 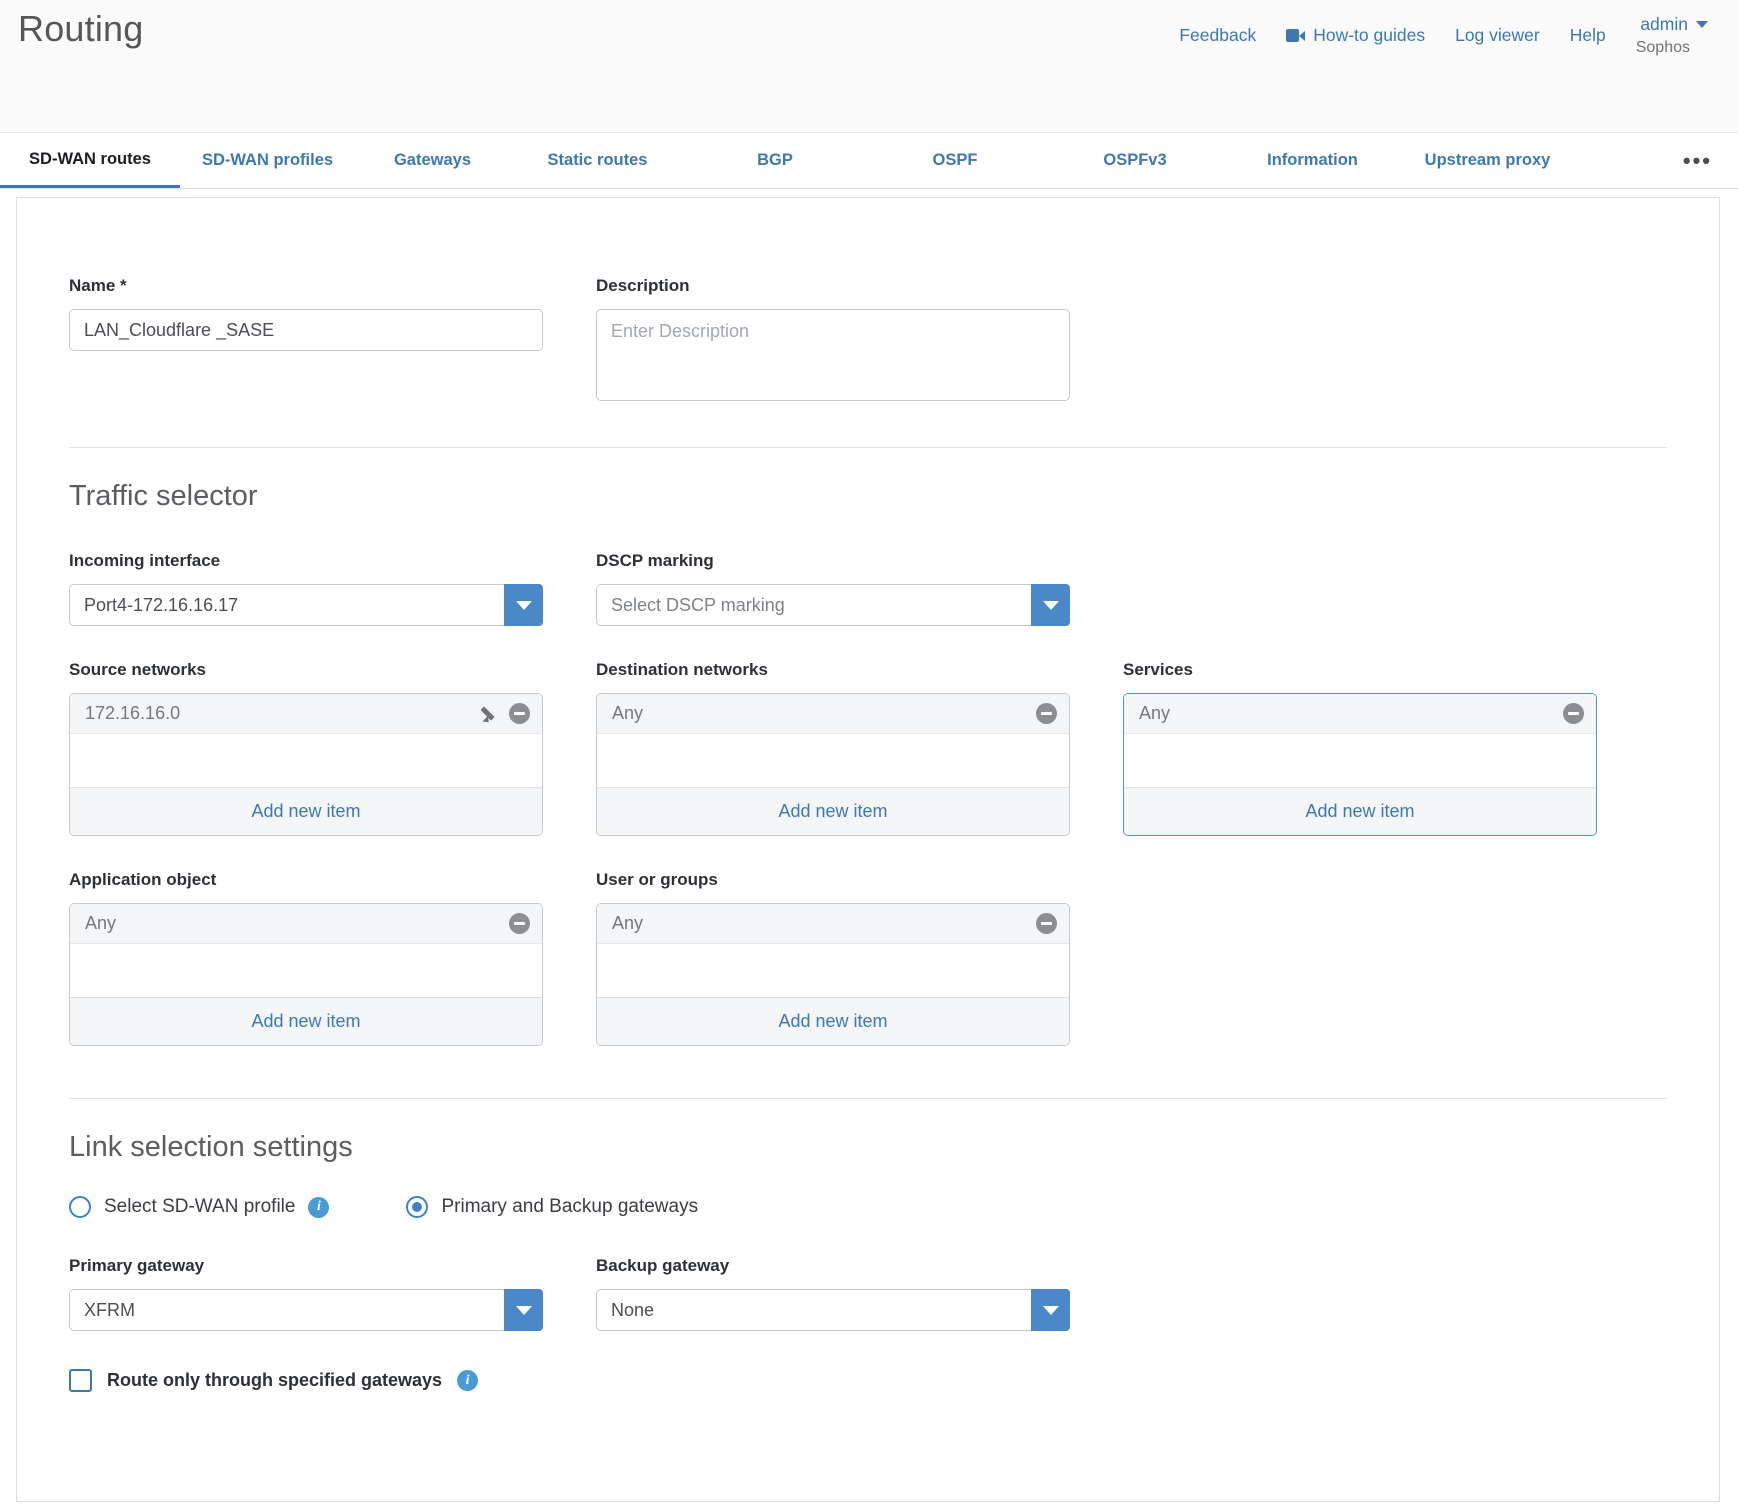 What do you see at coordinates (306, 950) in the screenshot?
I see `application-object-items: Any` at bounding box center [306, 950].